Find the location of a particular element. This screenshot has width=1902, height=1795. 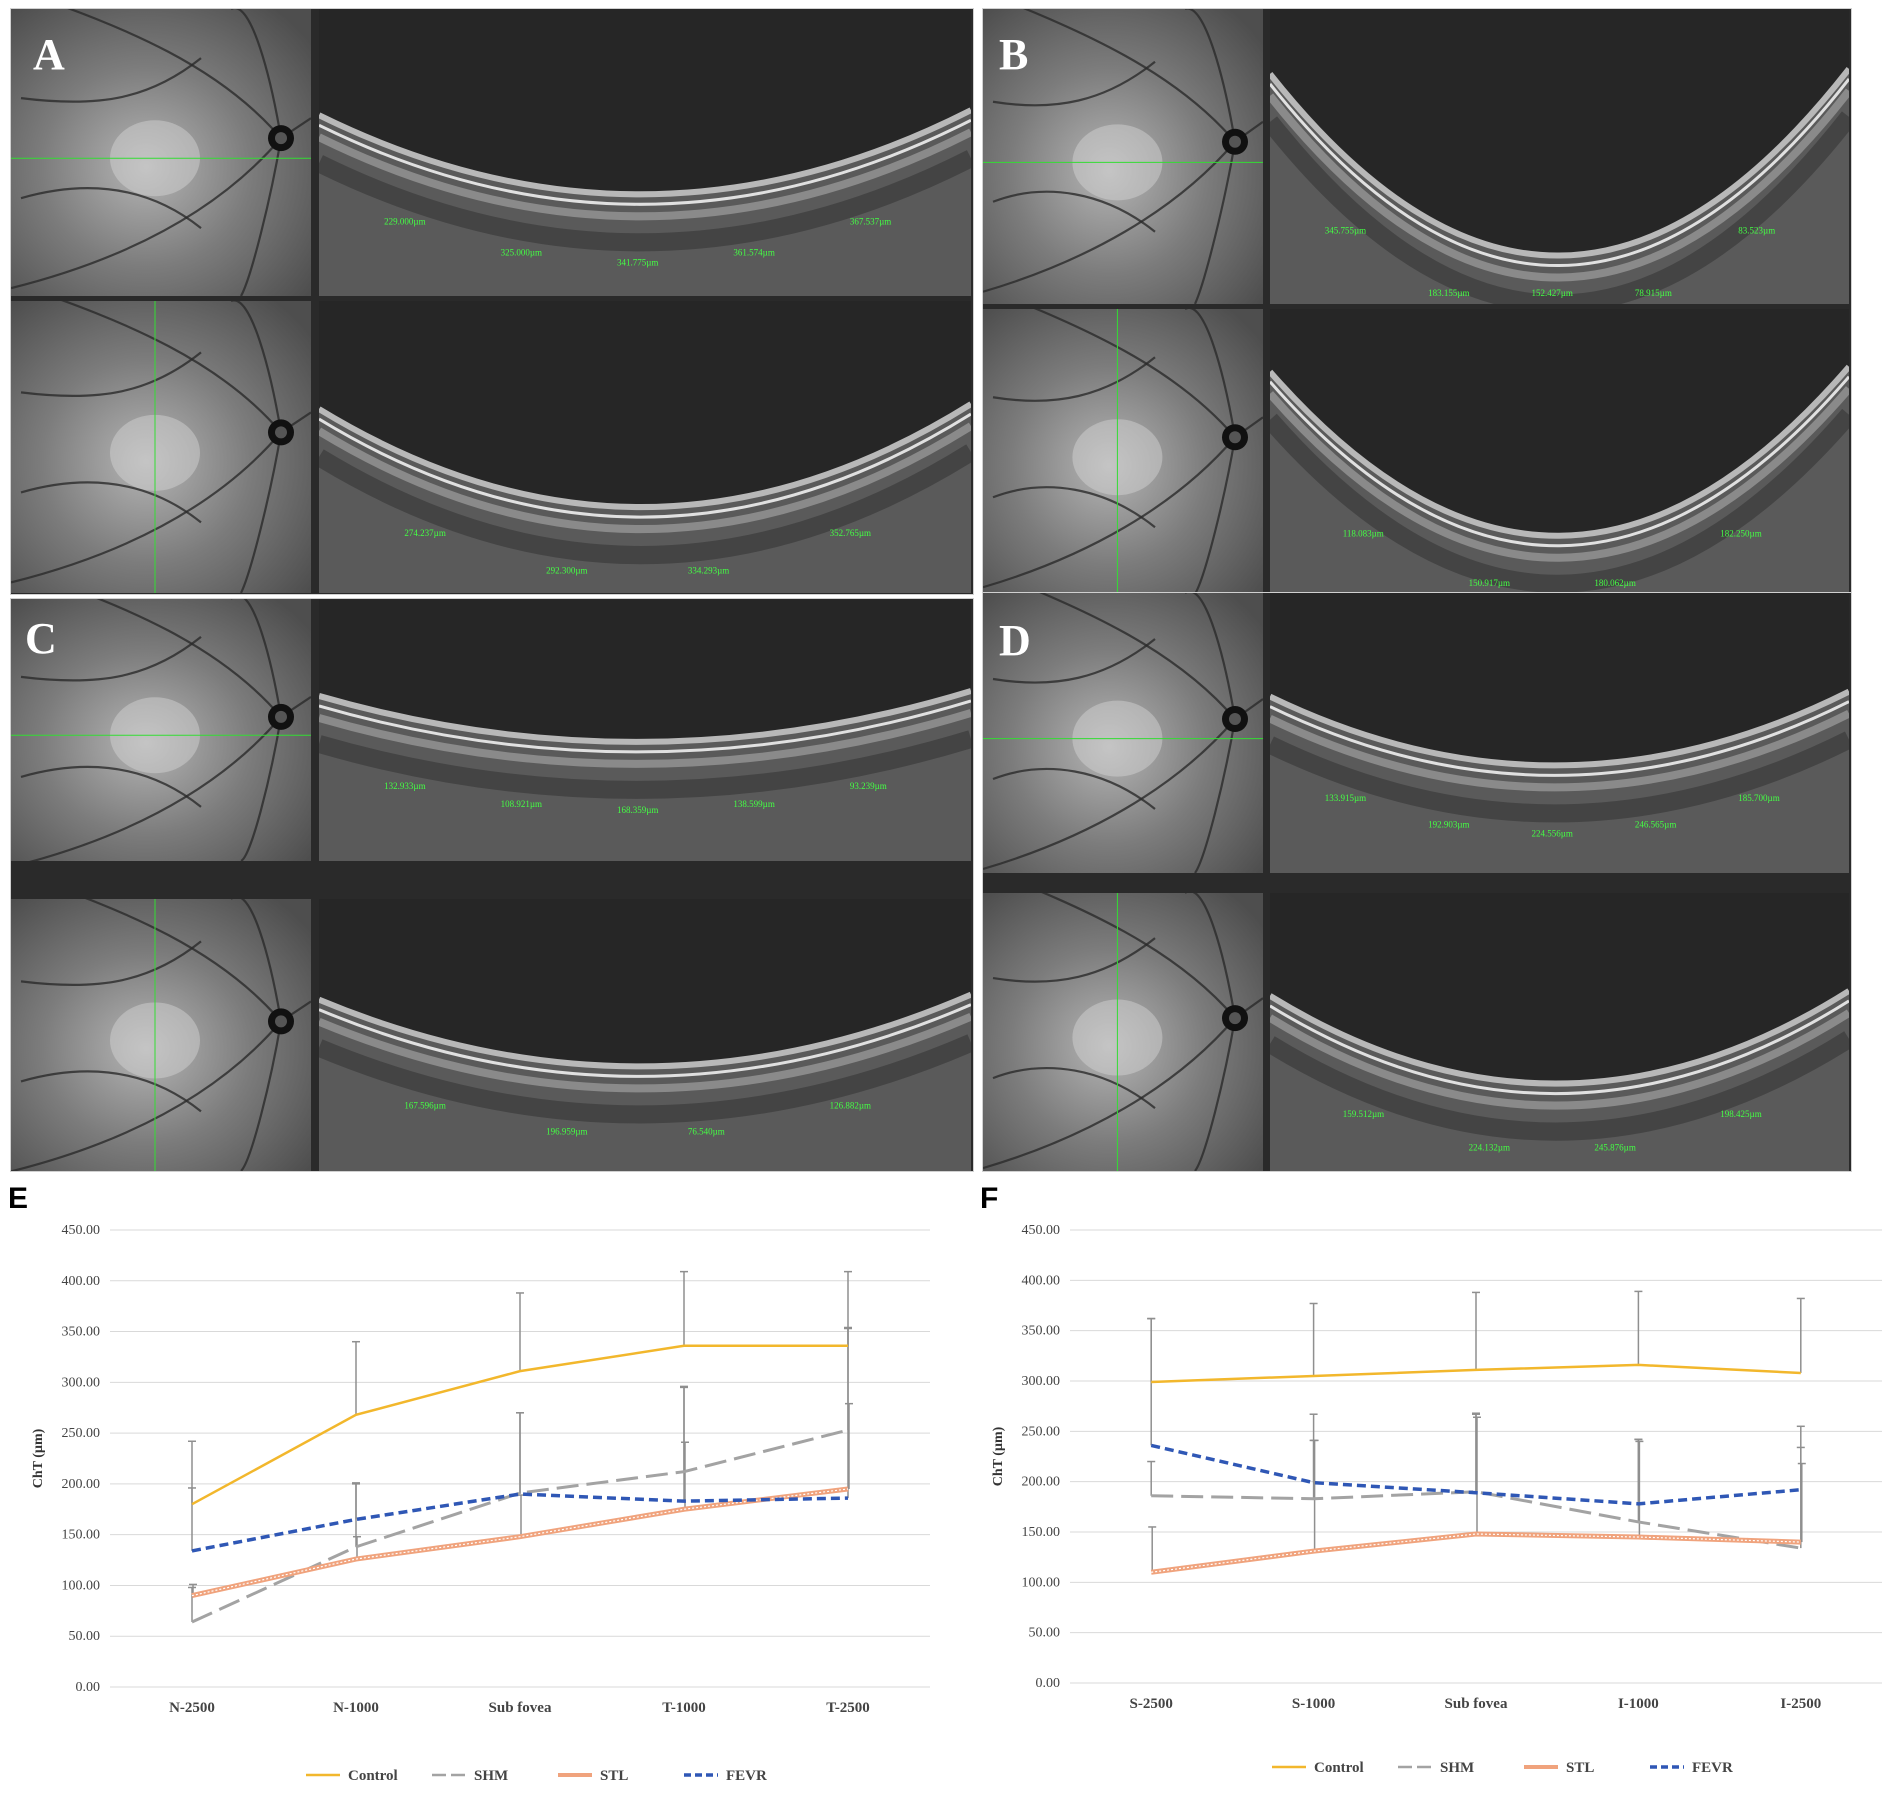

thickness-measurement: 78.915µm is located at coordinates (1653, 293).